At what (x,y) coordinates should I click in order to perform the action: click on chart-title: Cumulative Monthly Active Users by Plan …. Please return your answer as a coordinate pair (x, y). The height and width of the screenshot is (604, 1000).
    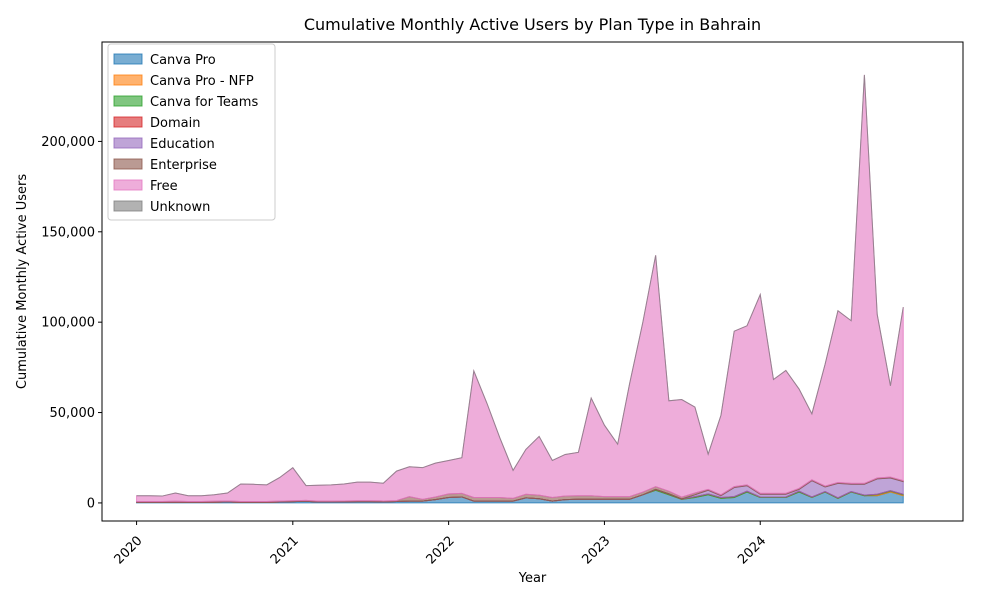
    Looking at the image, I should click on (532, 24).